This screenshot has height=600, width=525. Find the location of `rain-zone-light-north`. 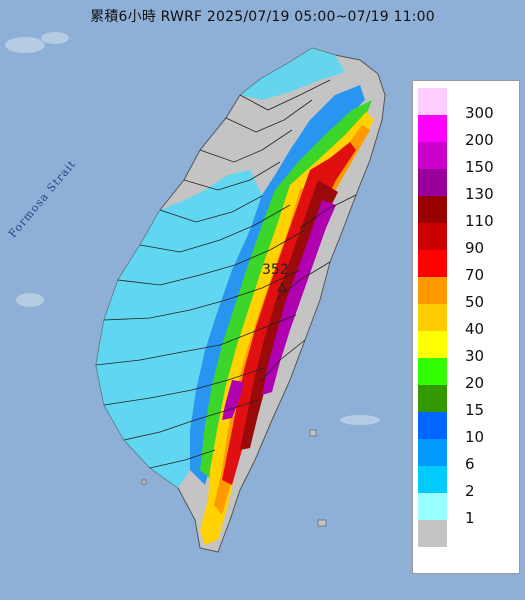

rain-zone-light-north is located at coordinates (292, 74).